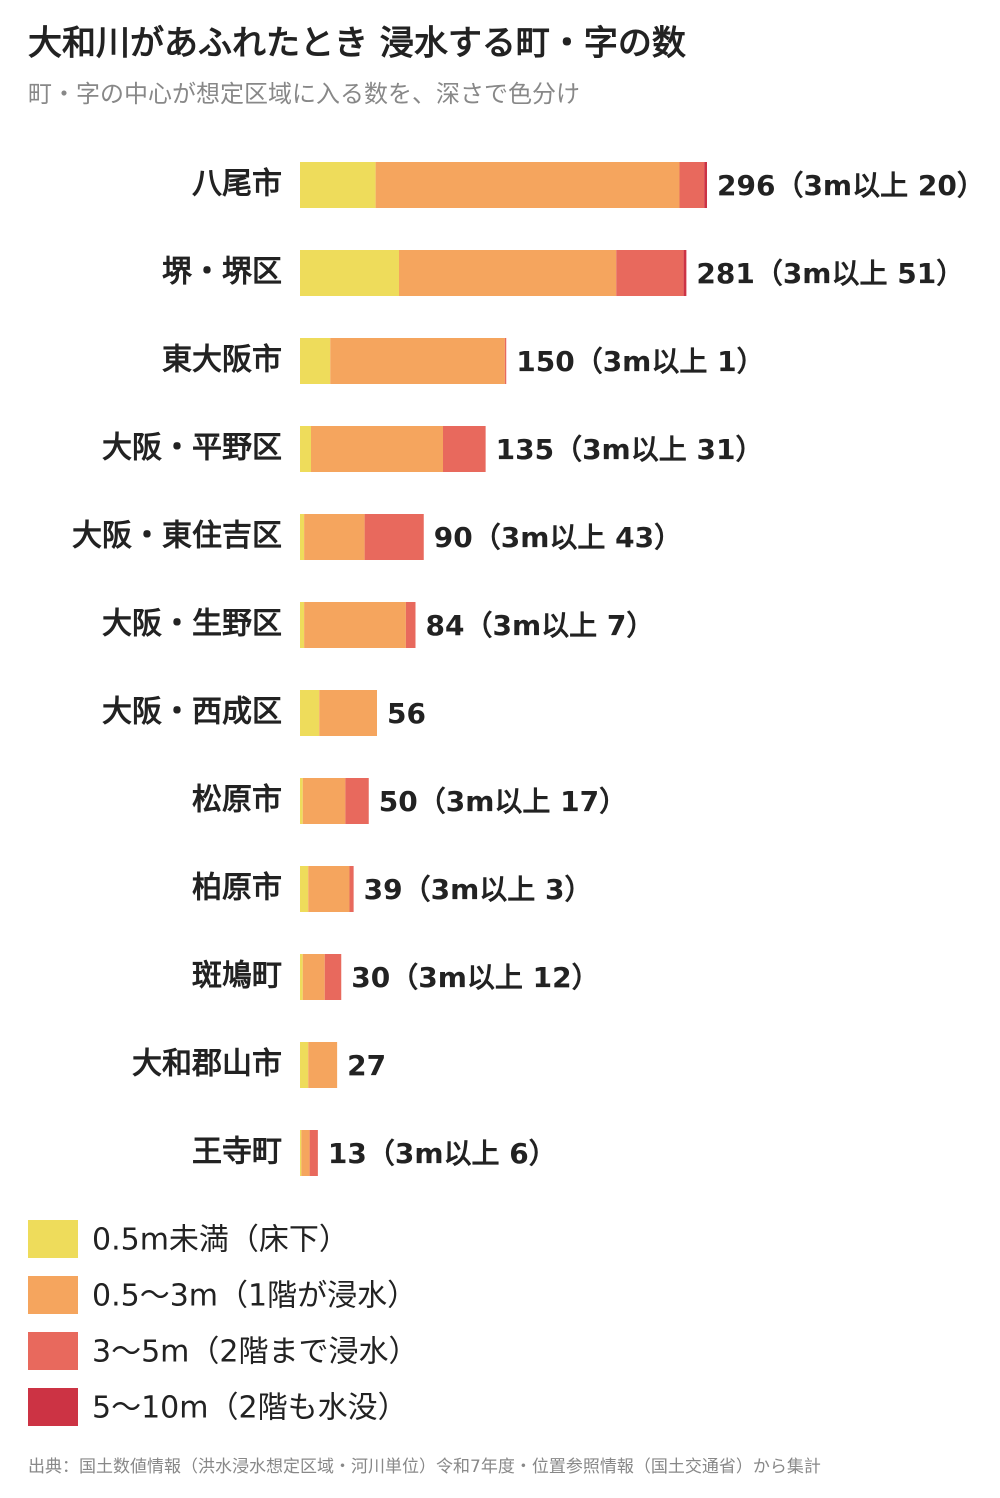 This screenshot has height=1498, width=1000. What do you see at coordinates (558, 537) in the screenshot?
I see `bar-label: 90（3m以上 43）` at bounding box center [558, 537].